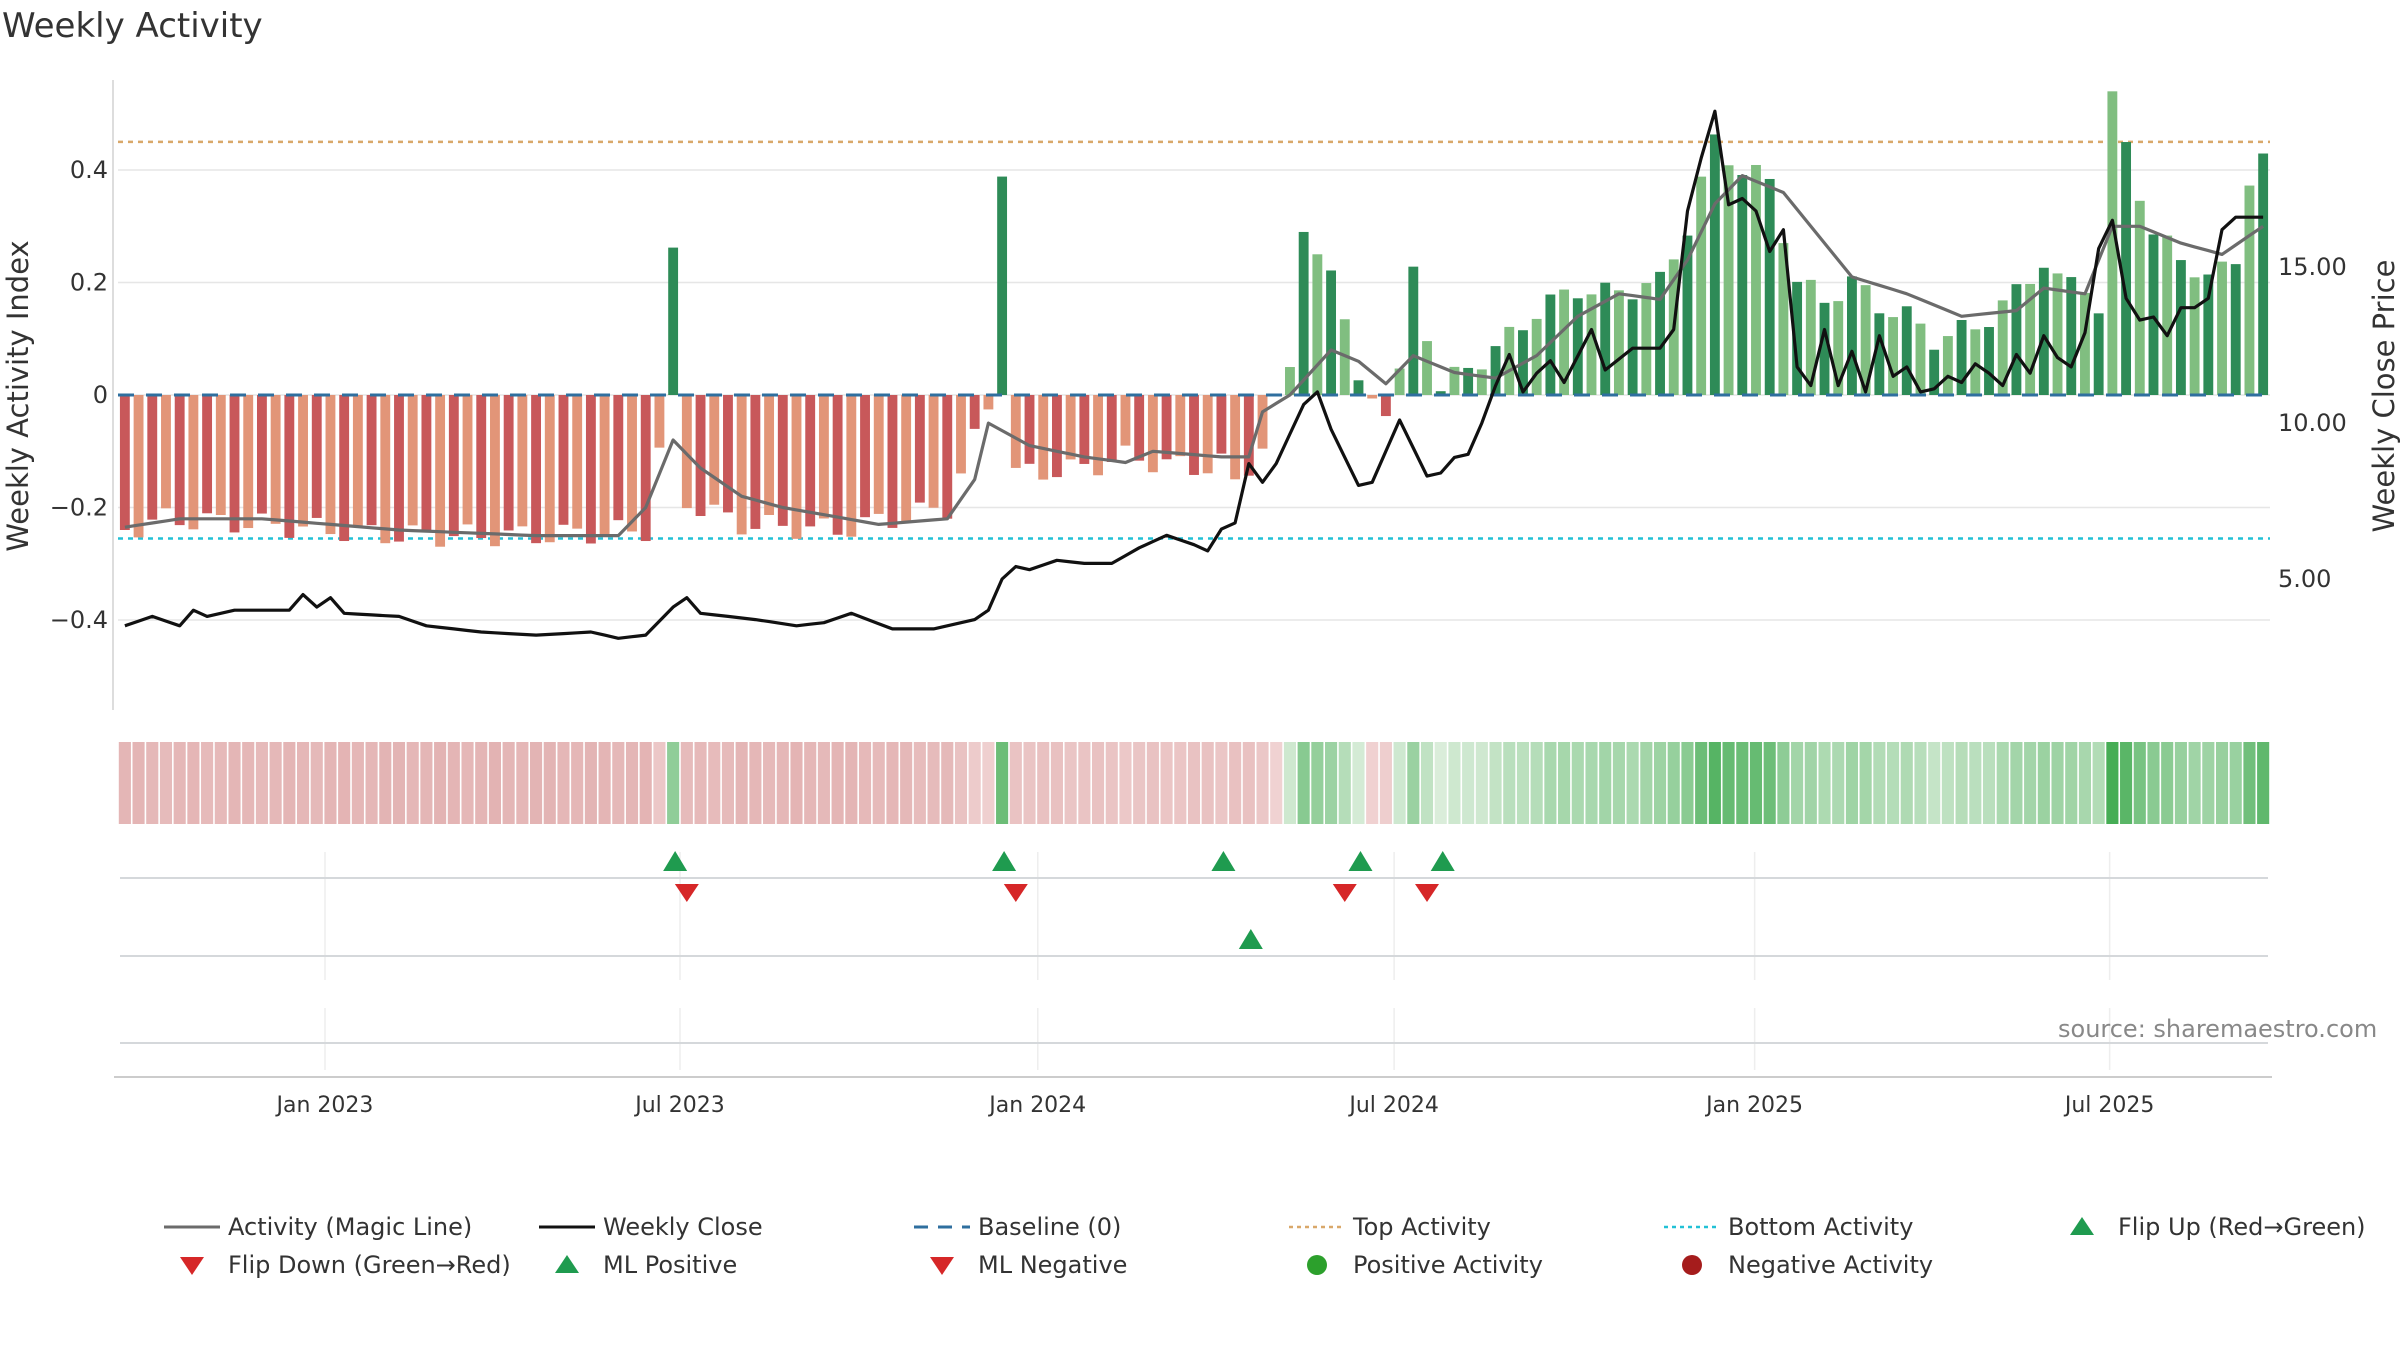 Image resolution: width=2400 pixels, height=1350 pixels. What do you see at coordinates (1422, 1227) in the screenshot?
I see `legend-label: Top Activity` at bounding box center [1422, 1227].